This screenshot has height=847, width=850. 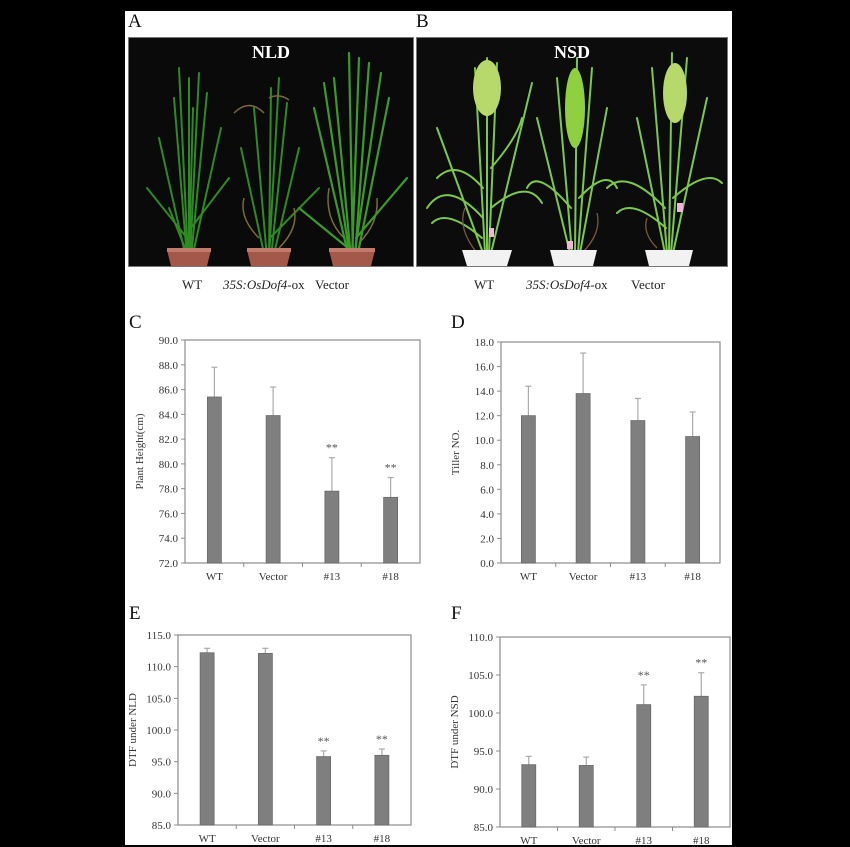 I want to click on photo-b-label-wt: WT, so click(x=484, y=284).